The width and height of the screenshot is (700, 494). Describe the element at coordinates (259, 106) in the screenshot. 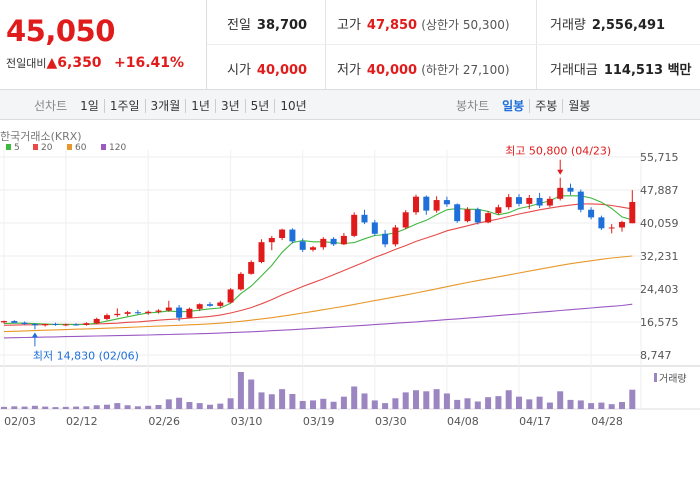

I see `tab-line-period-5: 5년` at that location.